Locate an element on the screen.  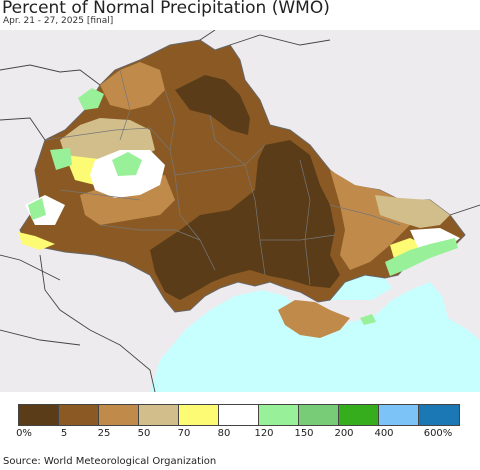
legend-tick-label: 25 is located at coordinates (104, 433).